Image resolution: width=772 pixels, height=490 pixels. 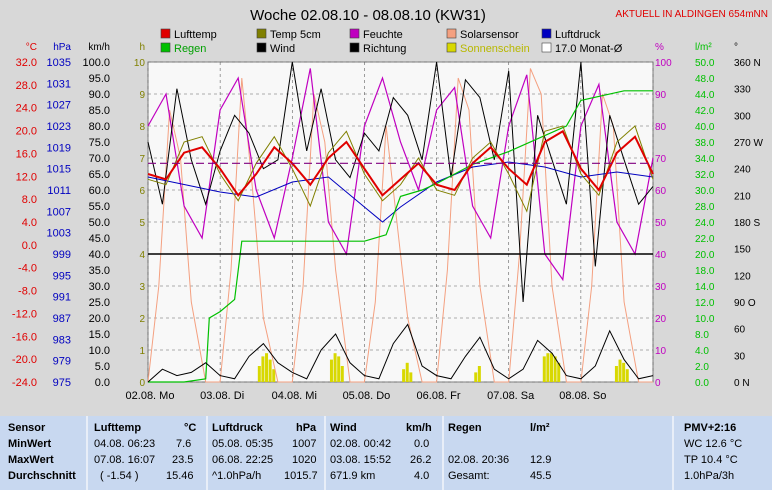 What do you see at coordinates (659, 47) in the screenshot?
I see `unit-label-percent: %` at bounding box center [659, 47].